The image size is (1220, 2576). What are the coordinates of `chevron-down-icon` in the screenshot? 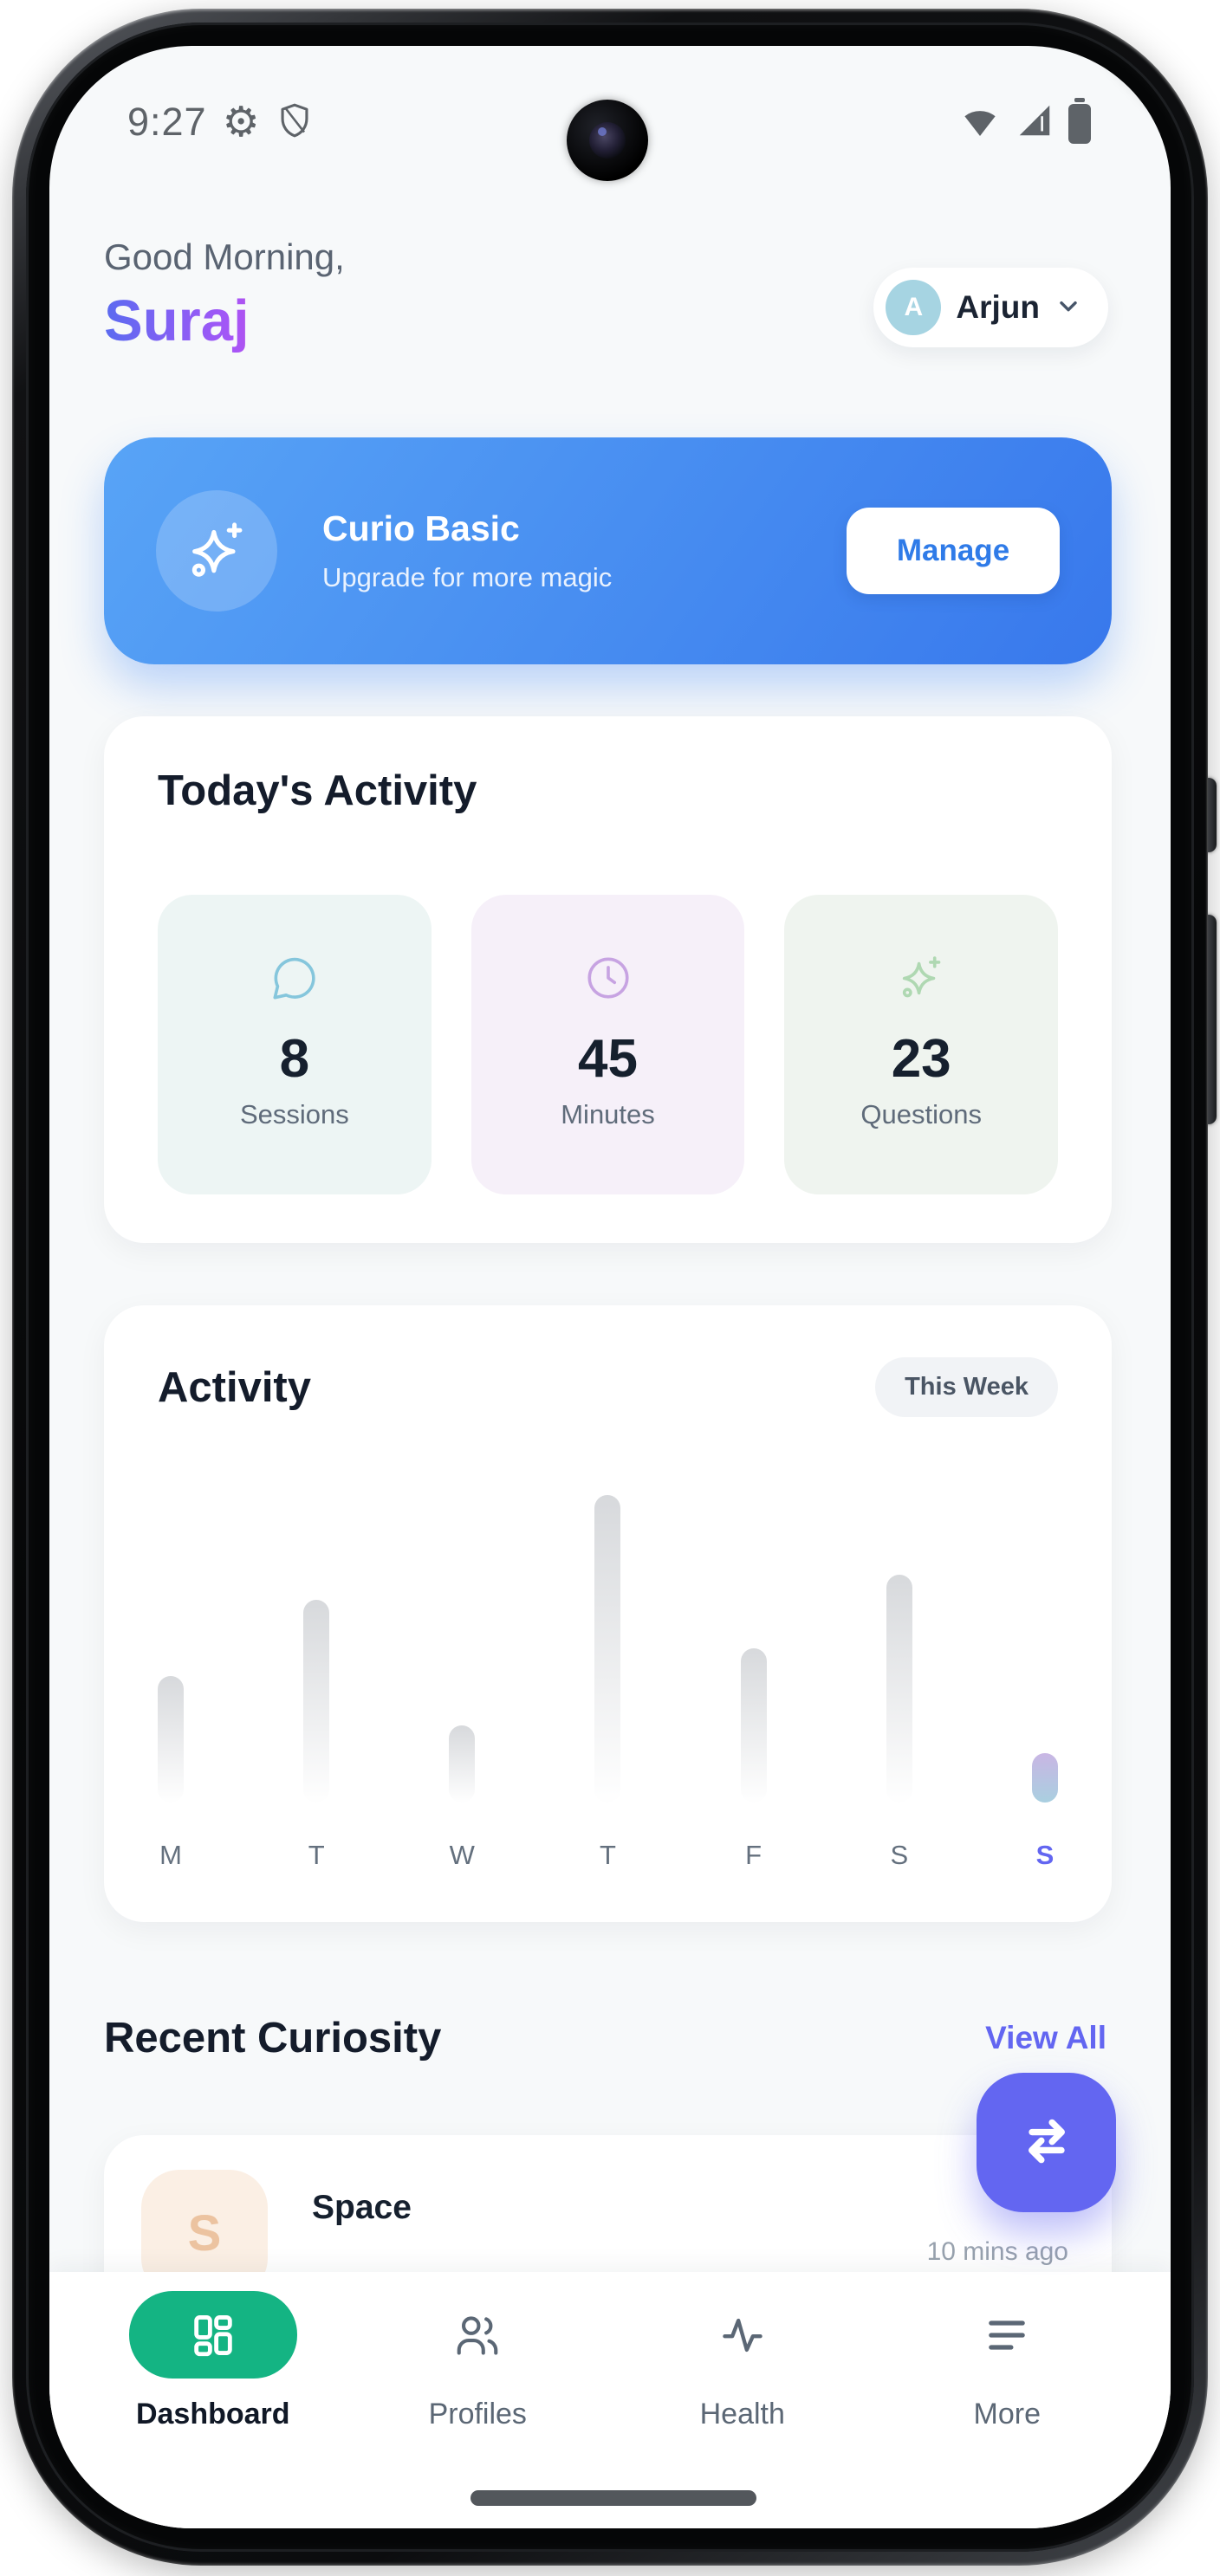 It's located at (1068, 308).